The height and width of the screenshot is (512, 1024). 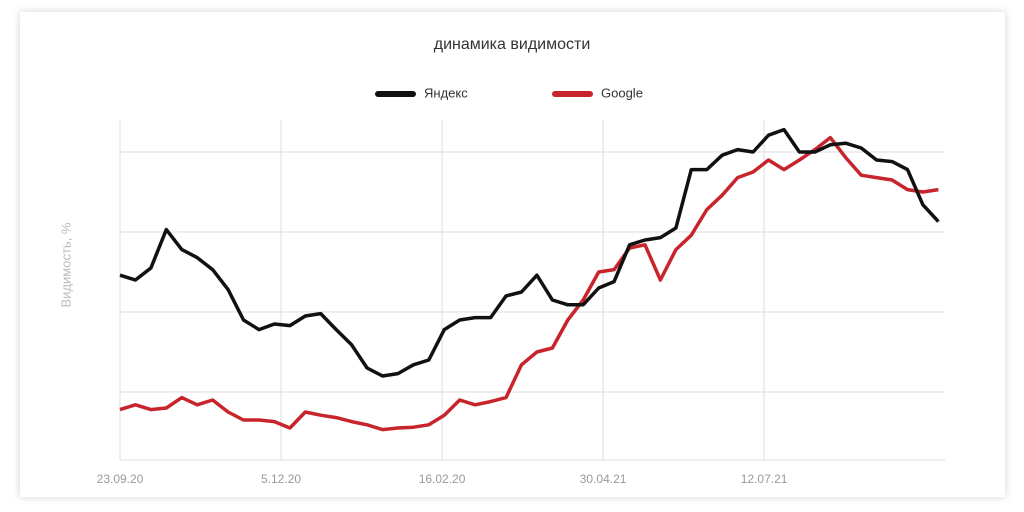 I want to click on x-tick-label: 16.02.20, so click(x=442, y=479).